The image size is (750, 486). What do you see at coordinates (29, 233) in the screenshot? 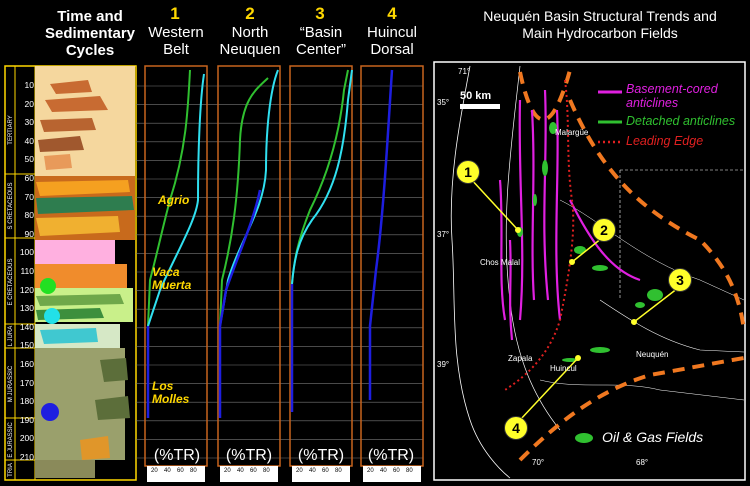
I see `age-tick: 90` at bounding box center [29, 233].